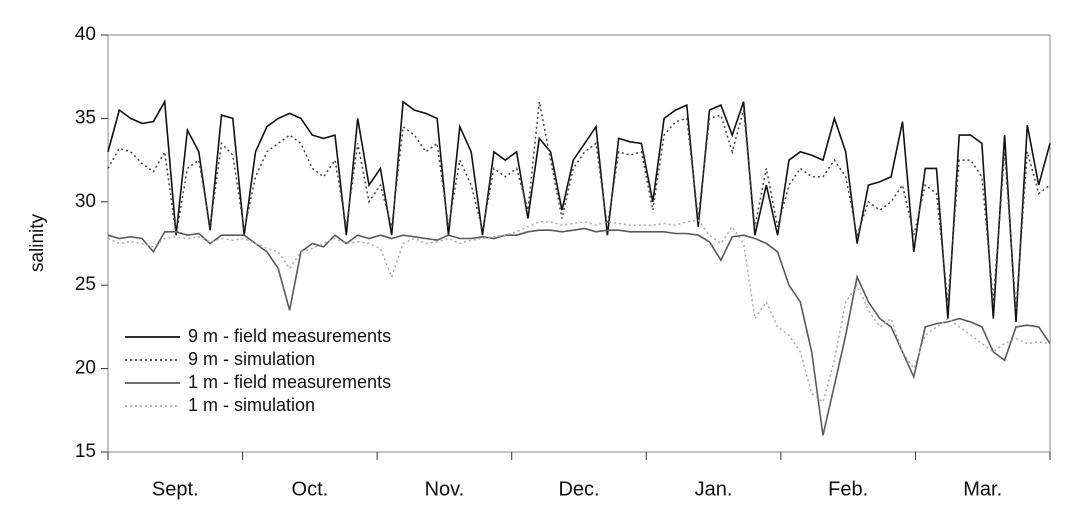 This screenshot has height=516, width=1080. What do you see at coordinates (982, 489) in the screenshot?
I see `x-tick-label: Mar.` at bounding box center [982, 489].